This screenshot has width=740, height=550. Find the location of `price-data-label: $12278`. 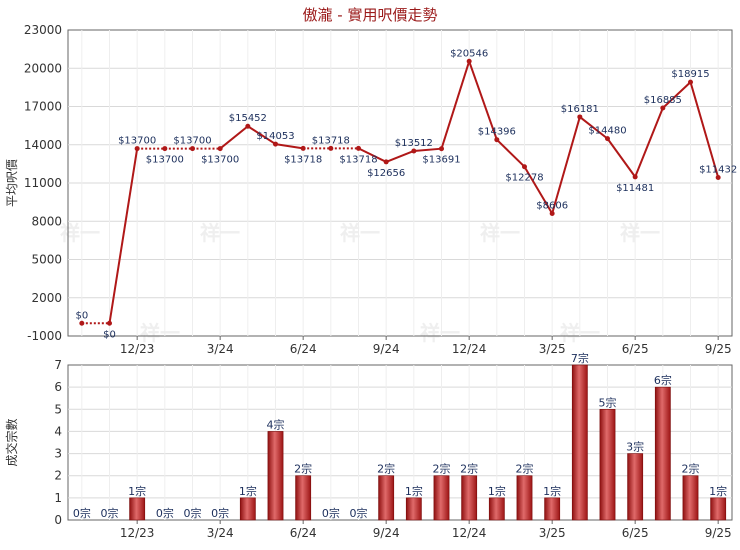

price-data-label: $12278 is located at coordinates (524, 178).